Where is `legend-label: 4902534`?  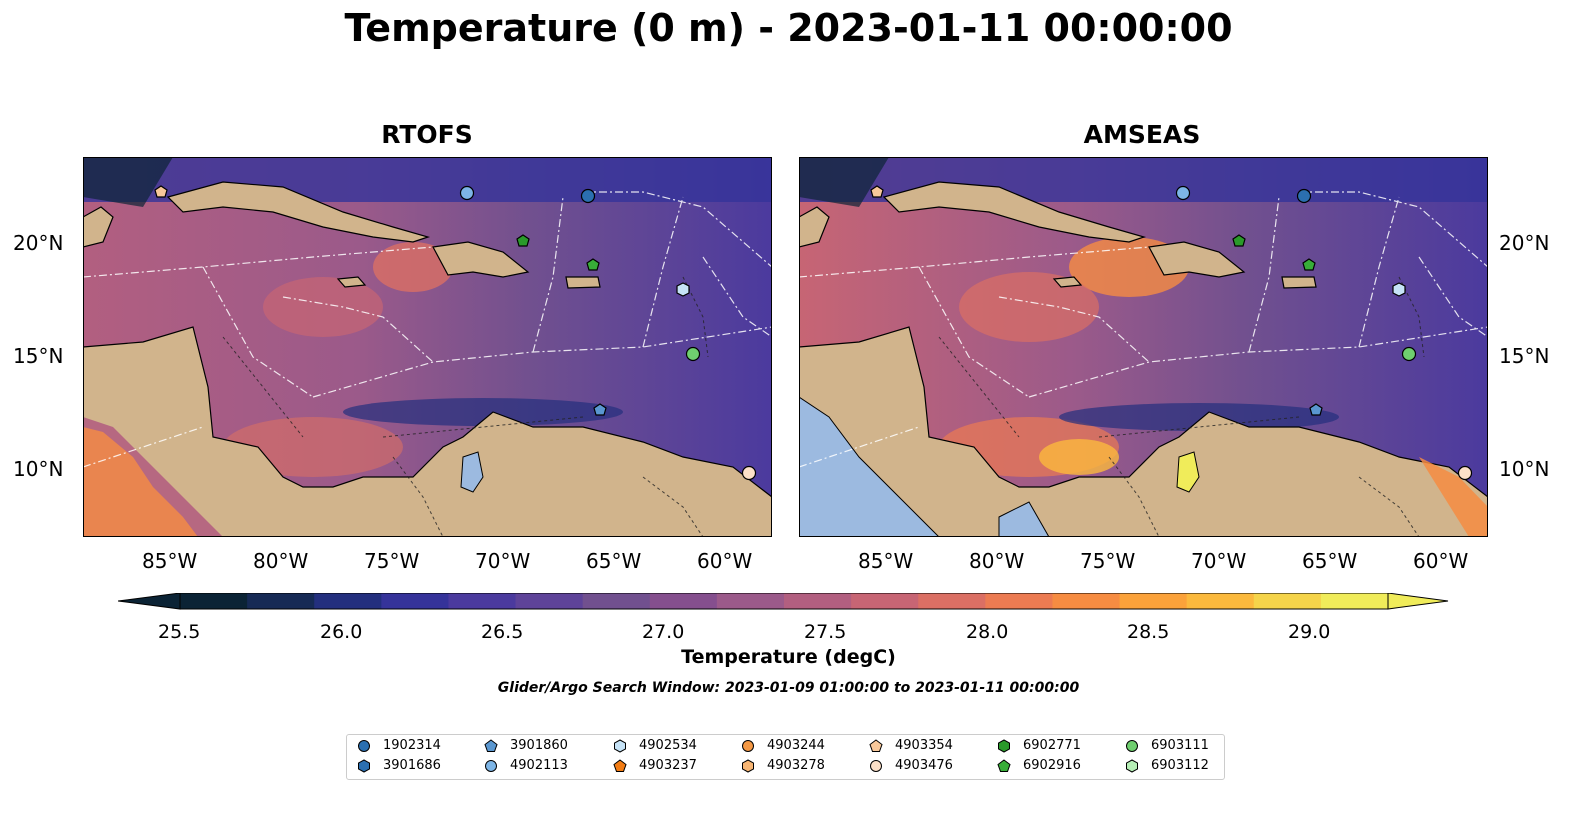
legend-label: 4902534 is located at coordinates (668, 745).